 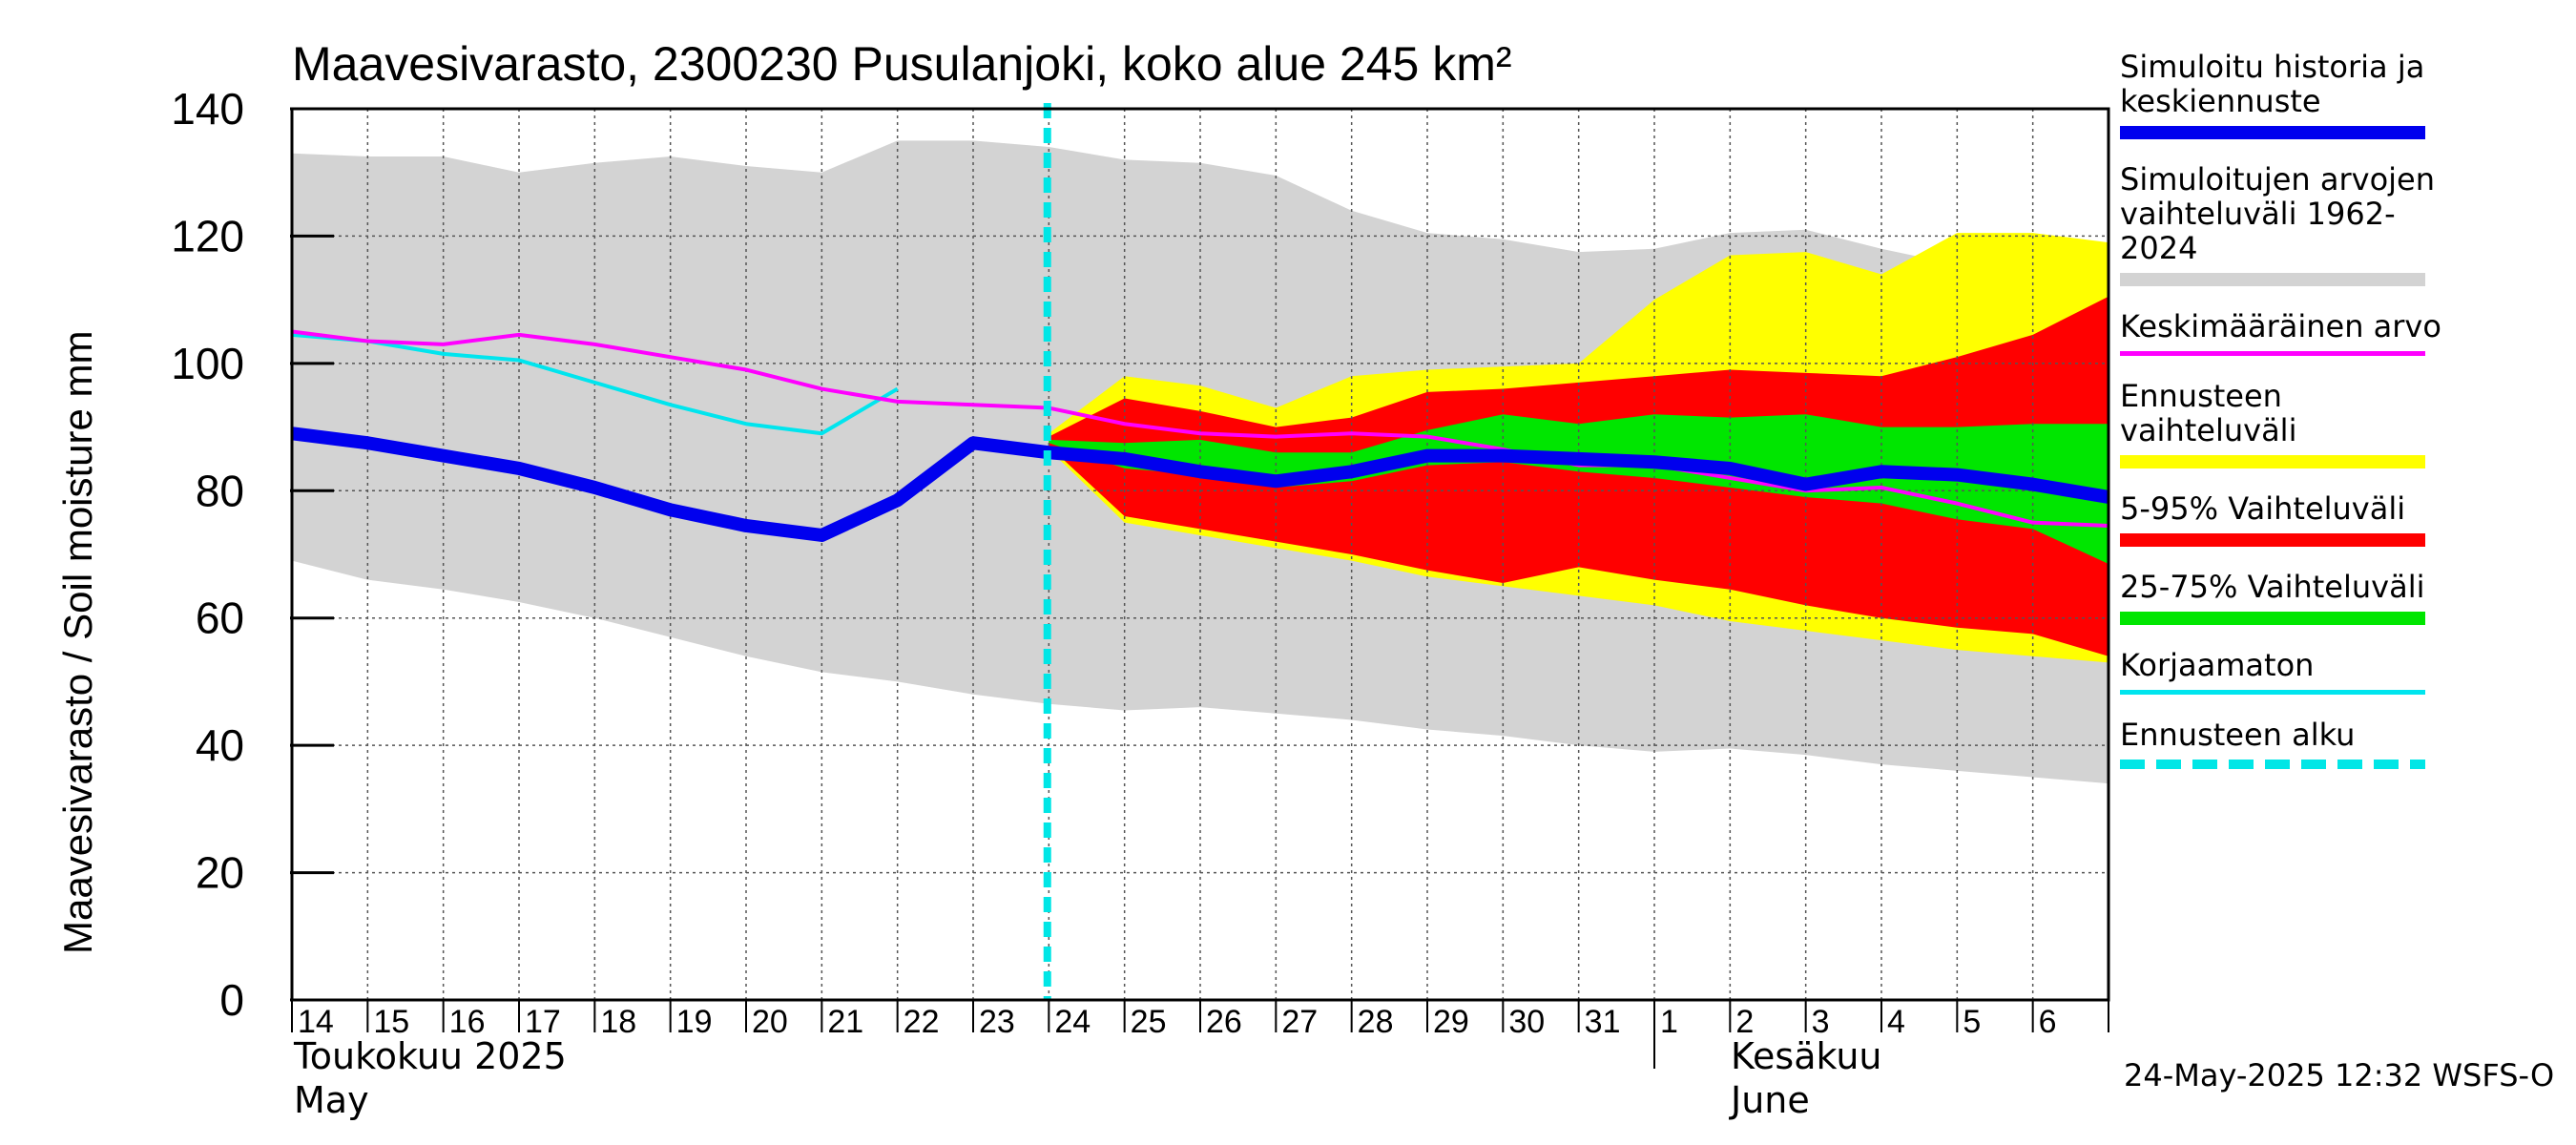 What do you see at coordinates (207, 109) in the screenshot?
I see `y-tick-label: 140` at bounding box center [207, 109].